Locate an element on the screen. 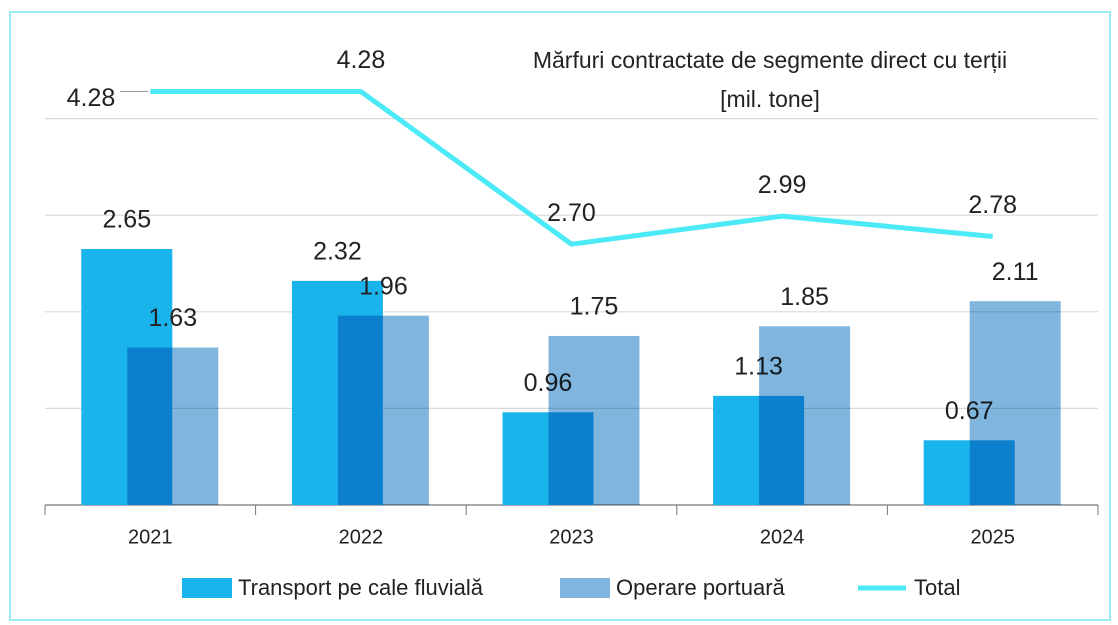 The image size is (1118, 625). data-label: 1.85 is located at coordinates (804, 297).